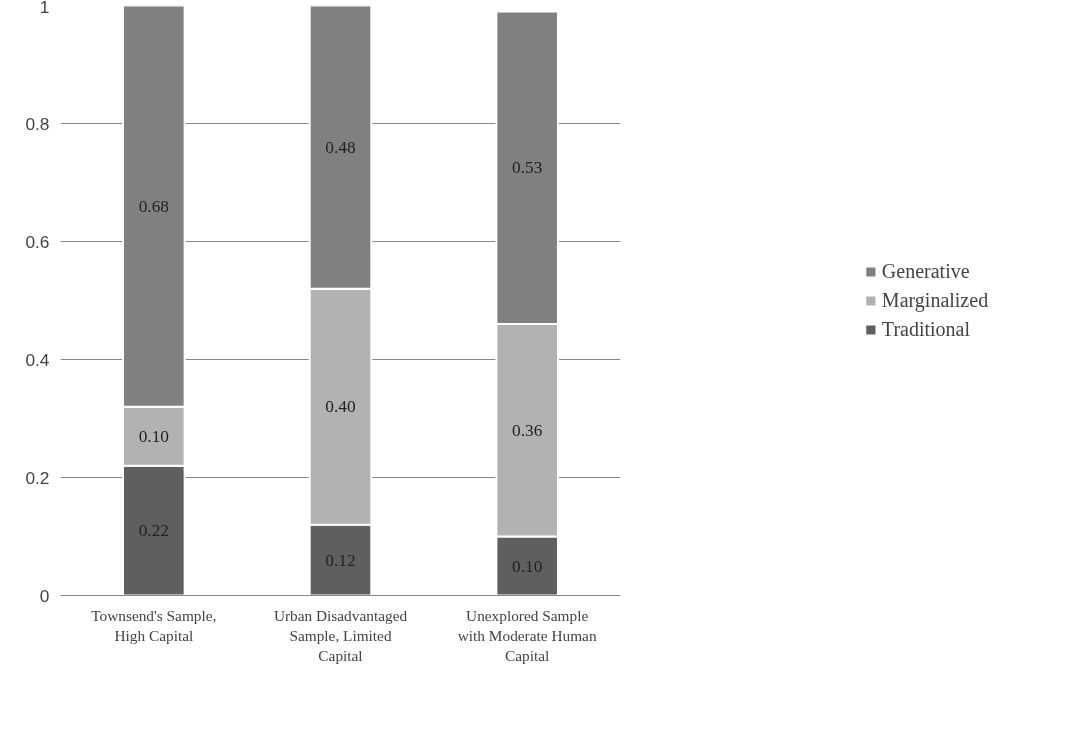 The height and width of the screenshot is (733, 1081). Describe the element at coordinates (527, 430) in the screenshot. I see `data-label: 0.36` at that location.